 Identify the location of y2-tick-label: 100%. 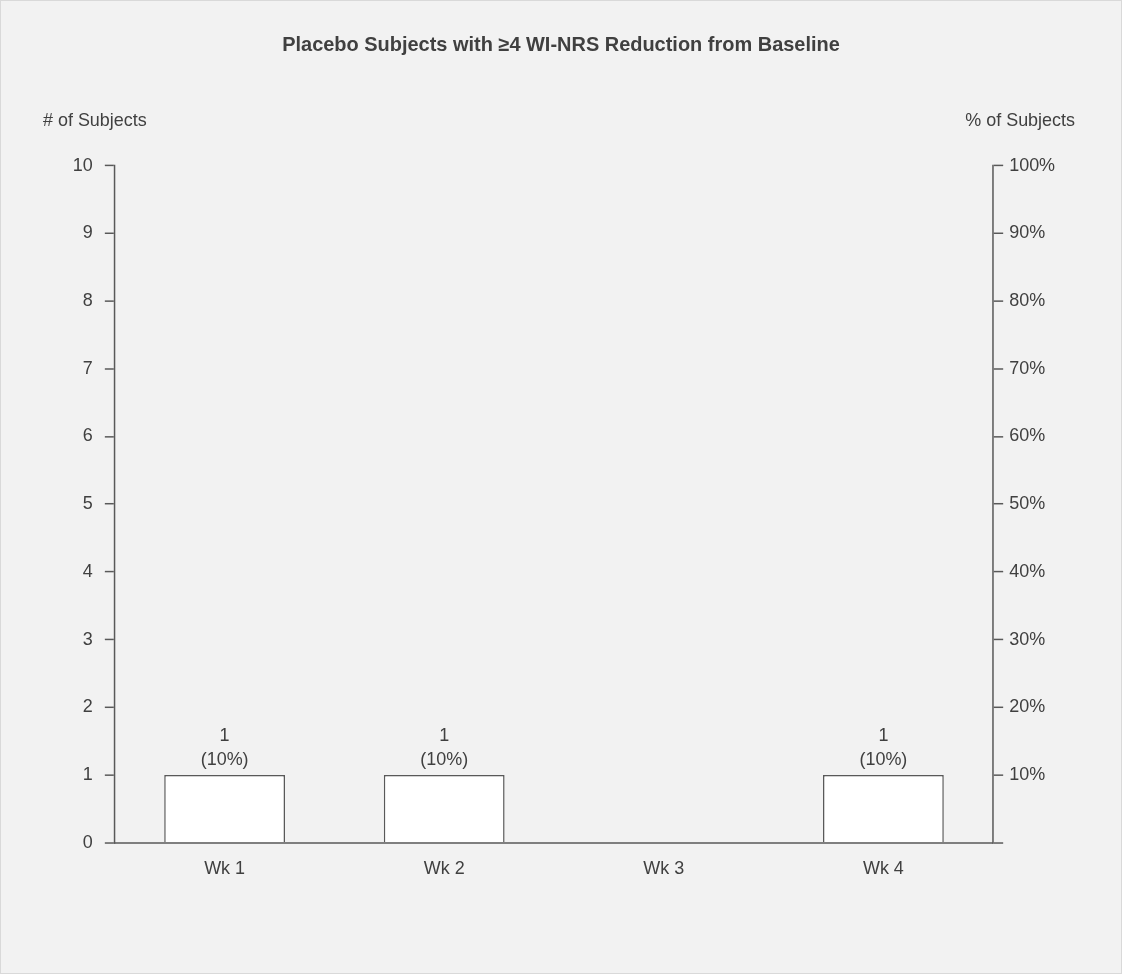
(1032, 164).